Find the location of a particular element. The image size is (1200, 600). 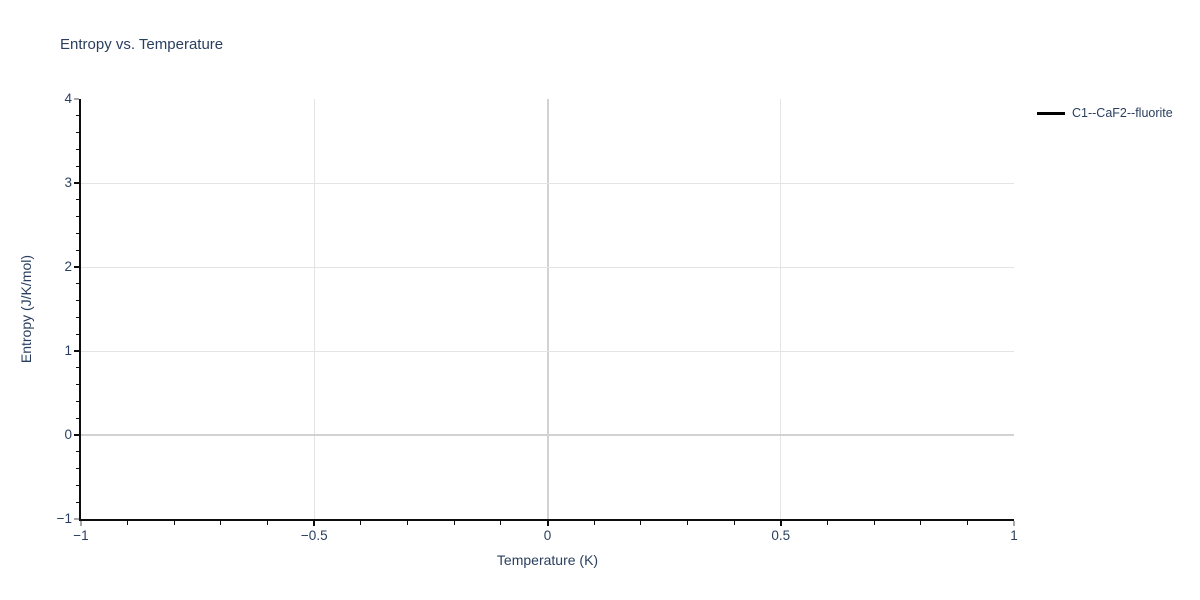

legend-entry: C1--CaF2--fluorite is located at coordinates (1105, 113).